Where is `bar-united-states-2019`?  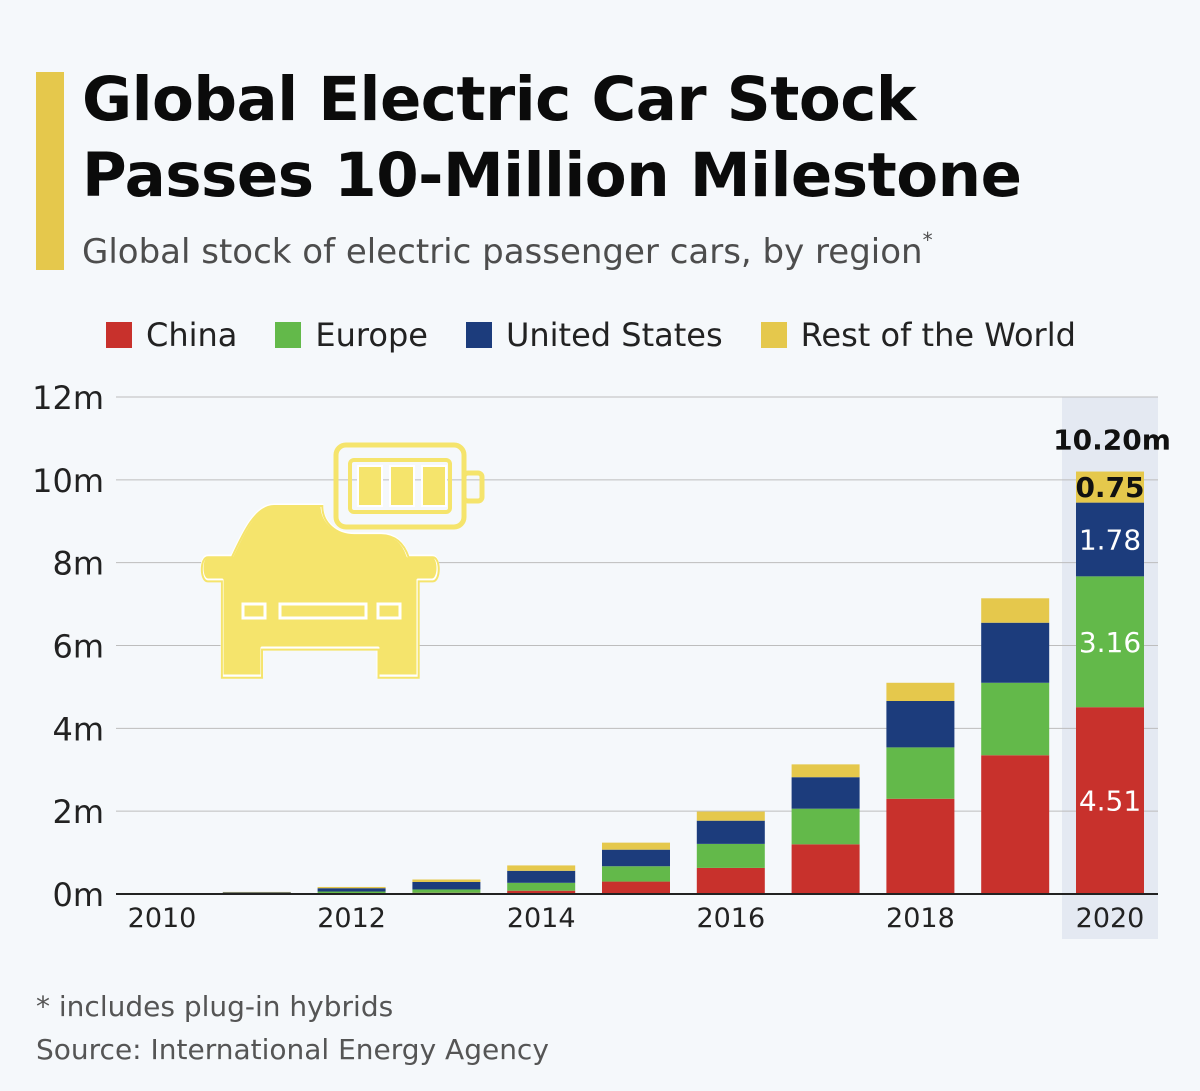 bar-united-states-2019 is located at coordinates (1015, 652).